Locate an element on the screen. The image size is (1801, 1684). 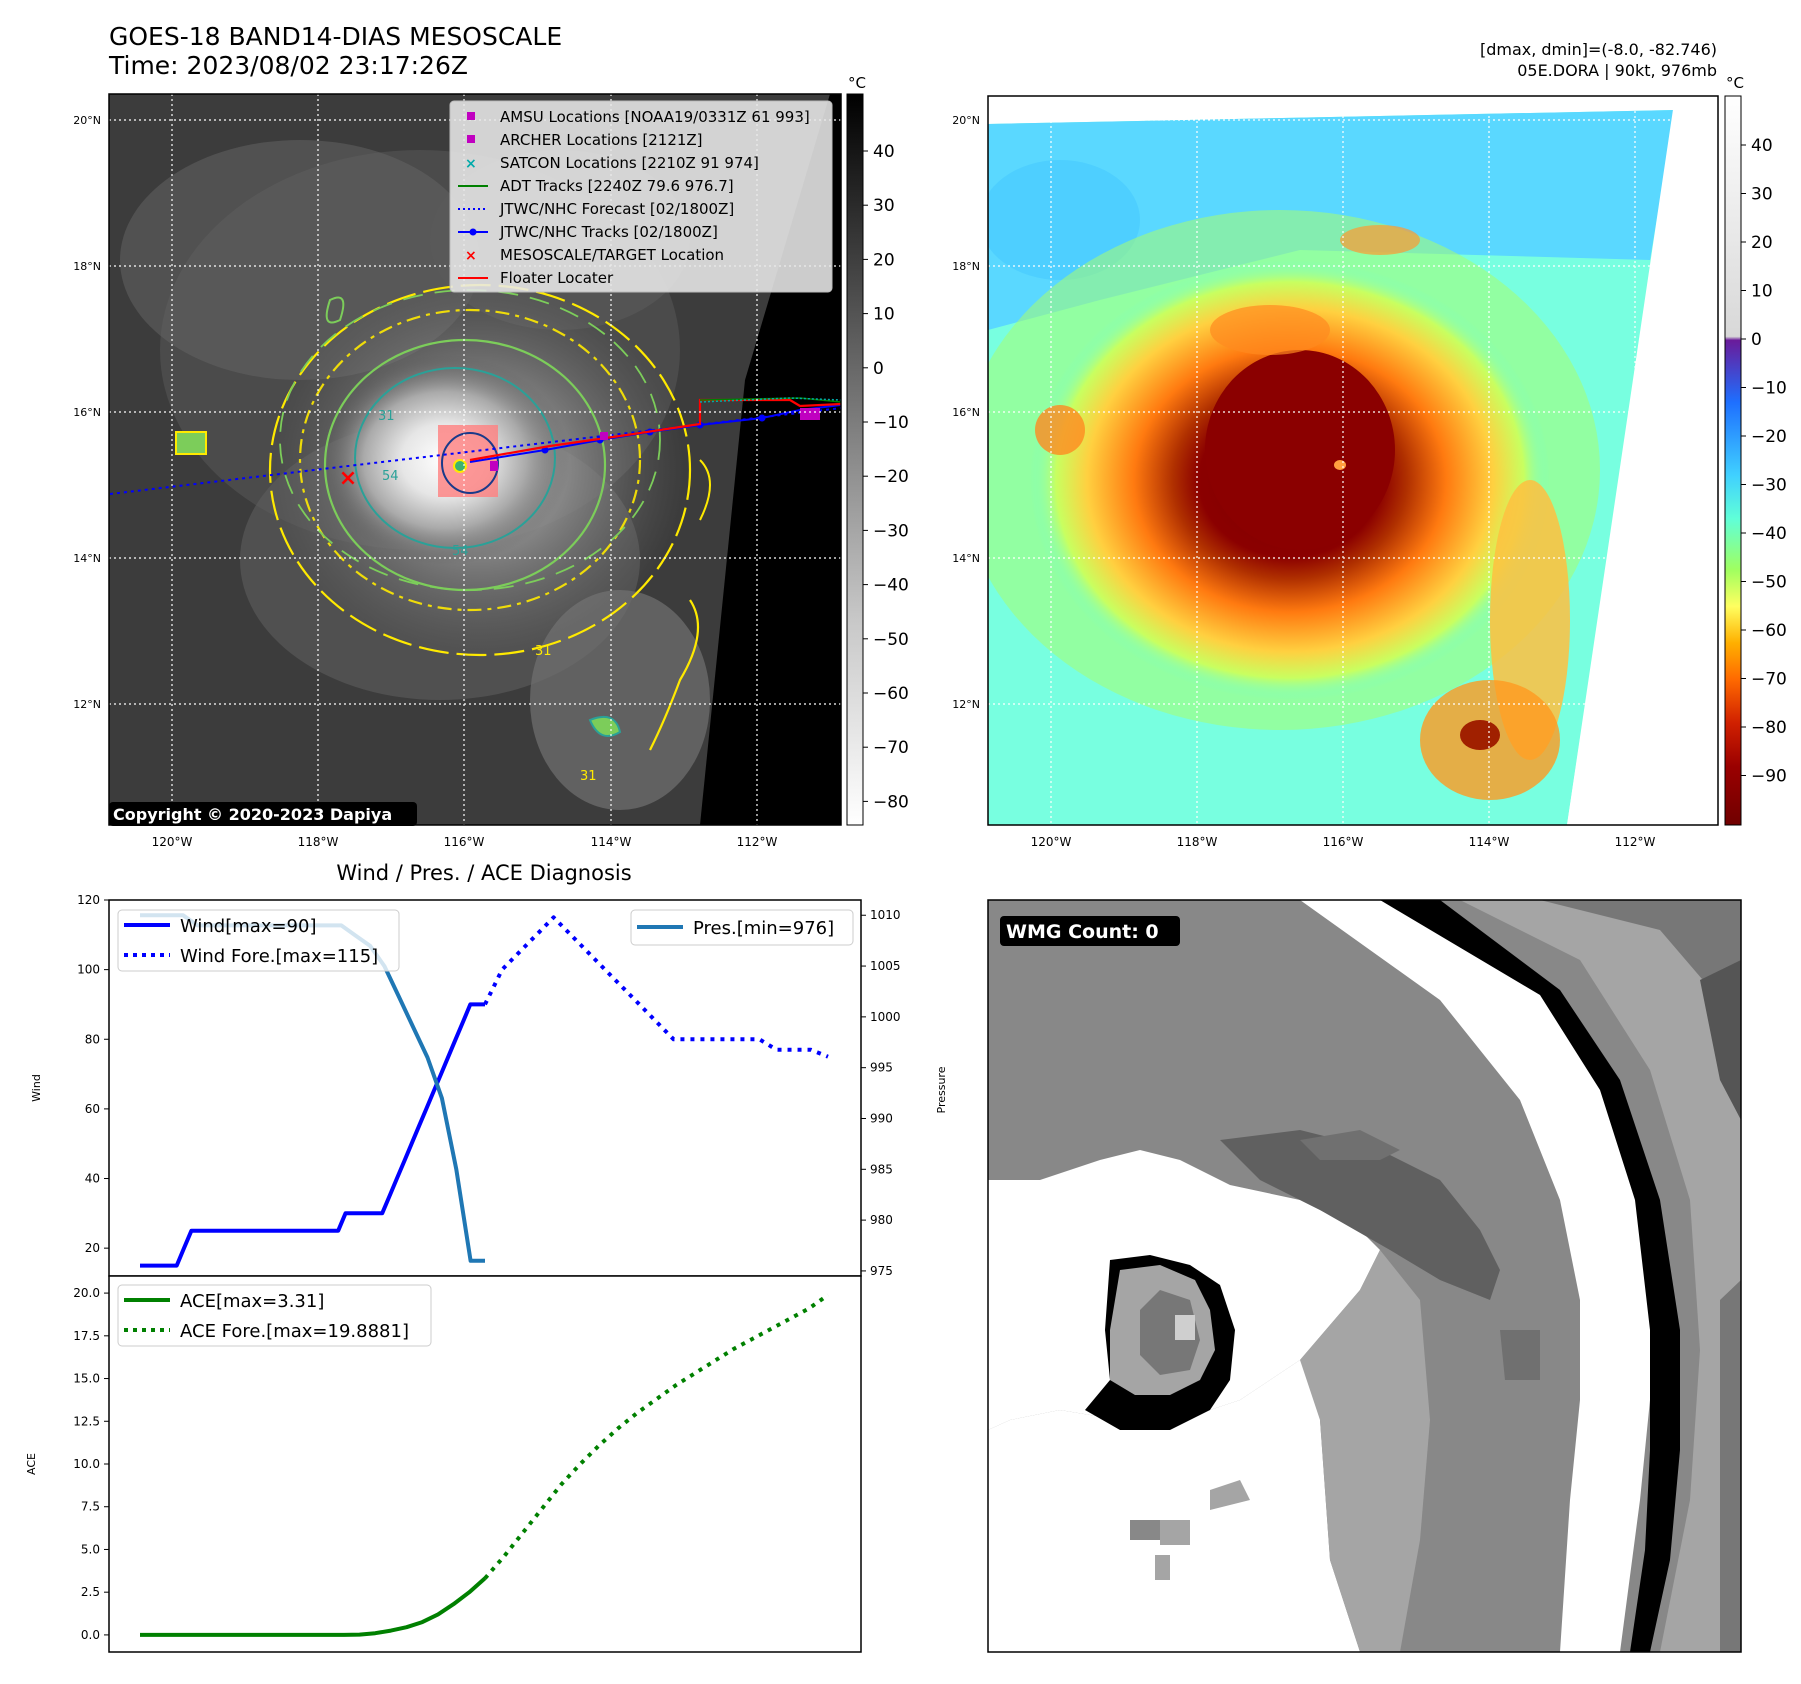
figure-time: Time: 2023/08/02 23:17:26Z is located at coordinates (288, 65).